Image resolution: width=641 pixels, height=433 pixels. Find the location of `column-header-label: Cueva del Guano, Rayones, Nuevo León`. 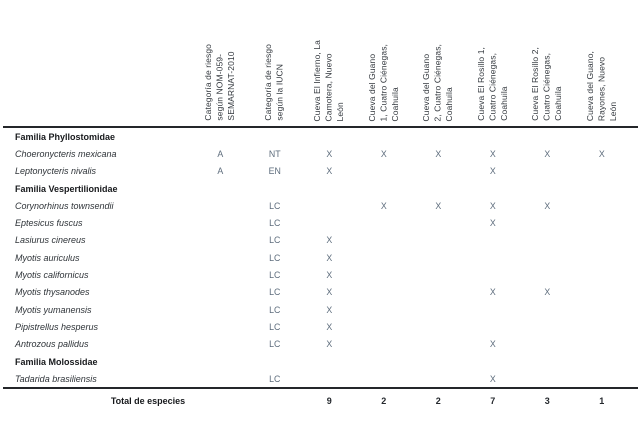

column-header-label: Cueva del Guano, Rayones, Nuevo León is located at coordinates (601, 85).